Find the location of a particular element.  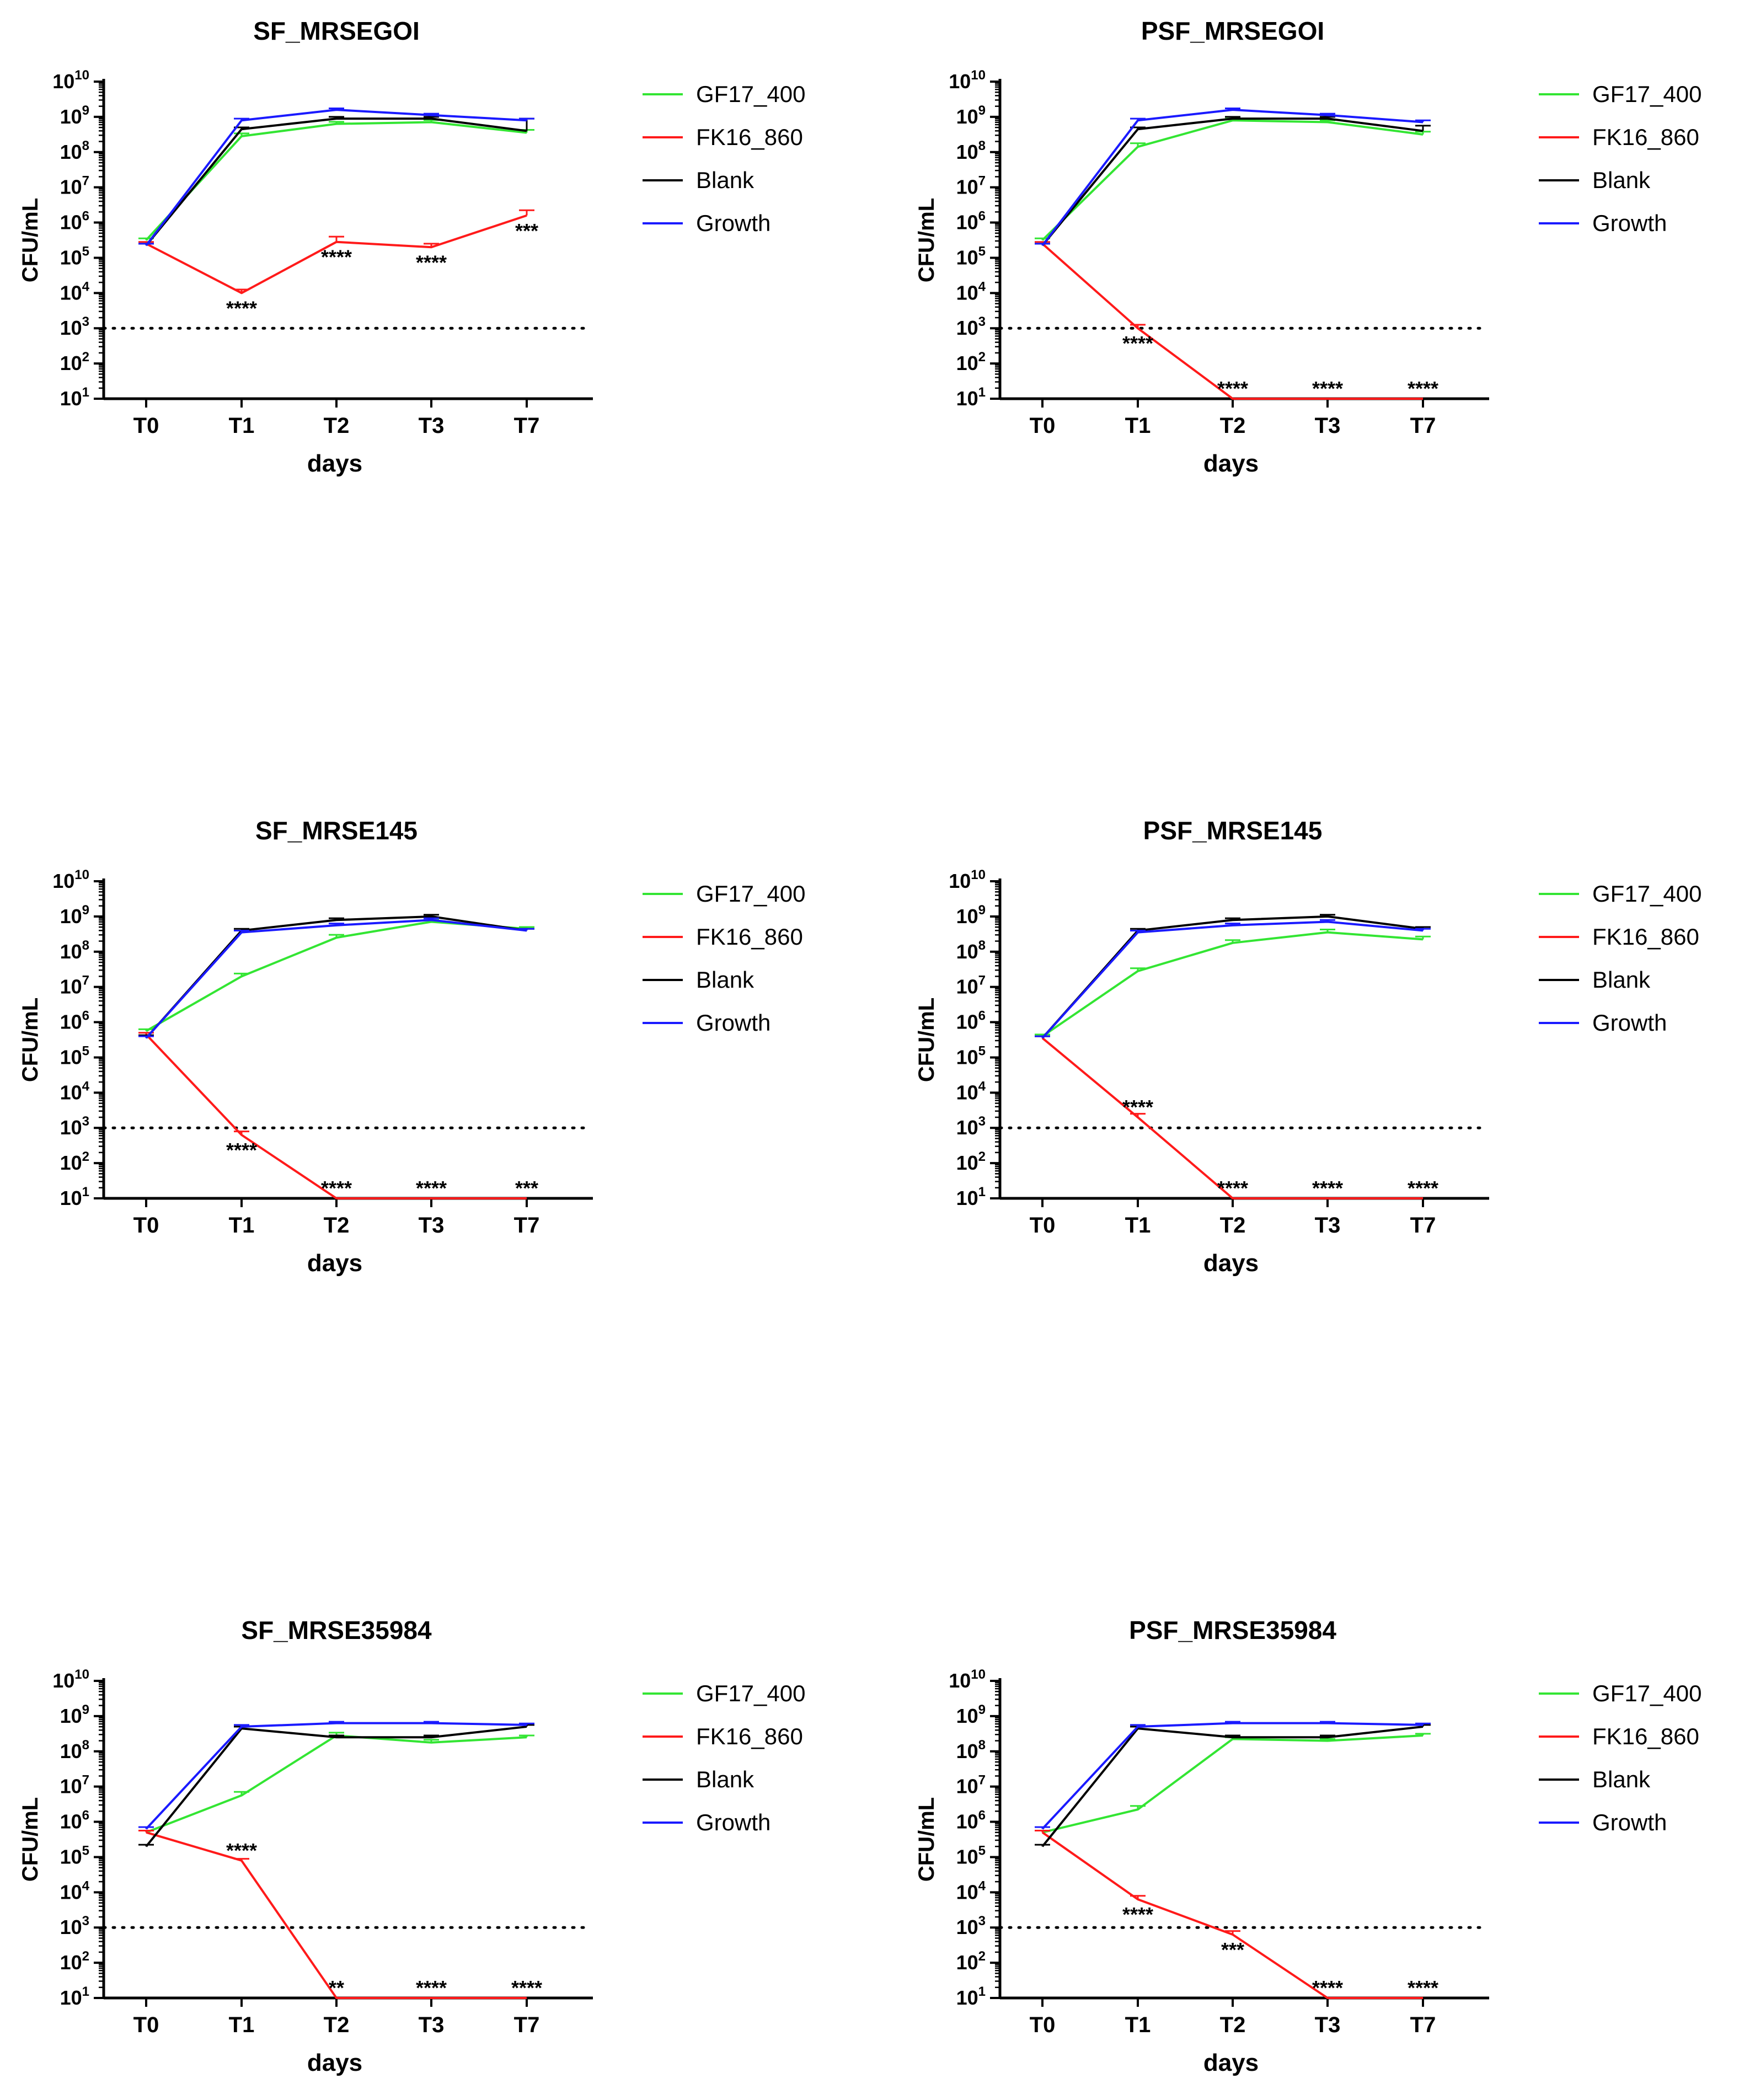

significance-label: *** is located at coordinates (526, 1188).